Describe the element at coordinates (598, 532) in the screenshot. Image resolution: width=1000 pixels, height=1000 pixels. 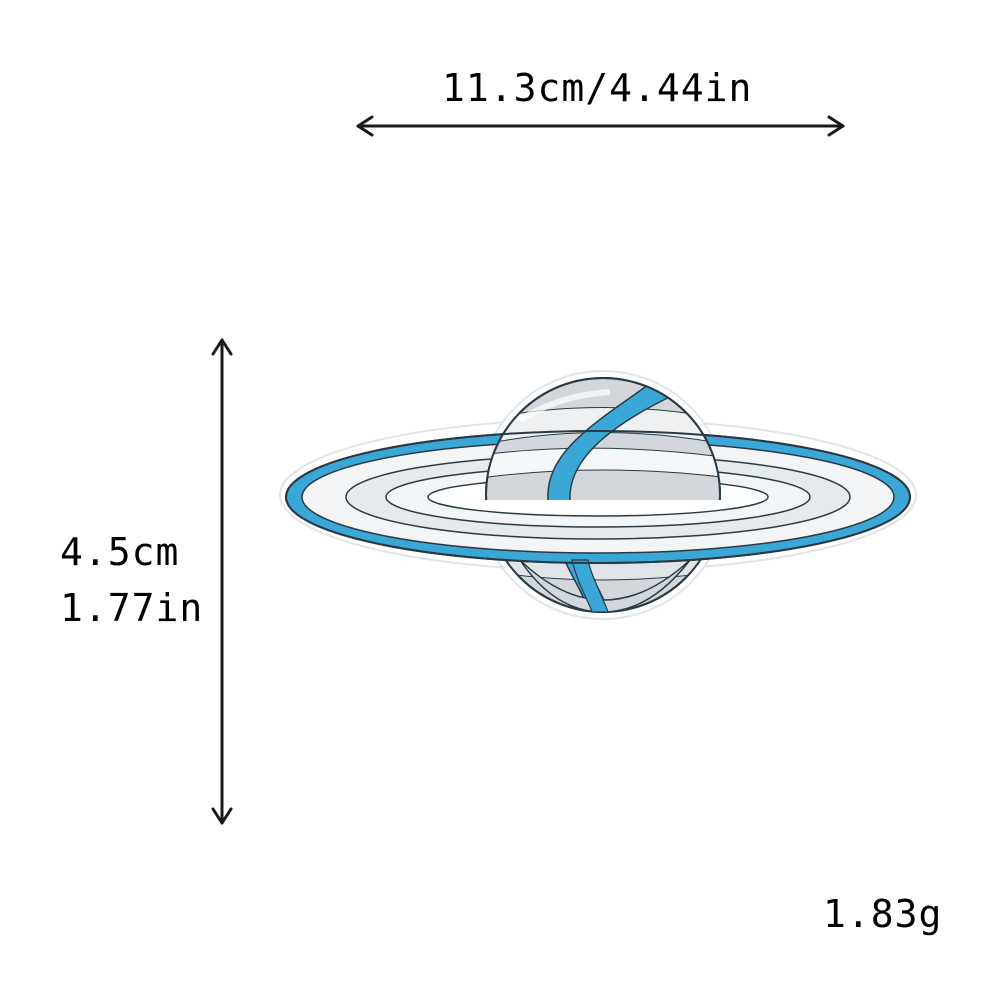
I see `ring-front` at that location.